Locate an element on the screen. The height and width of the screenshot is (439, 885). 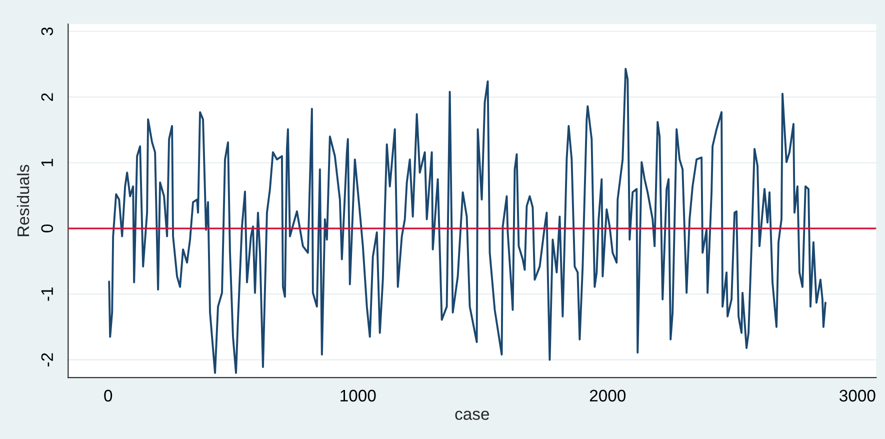
x-tick-label: 3000 is located at coordinates (858, 396).